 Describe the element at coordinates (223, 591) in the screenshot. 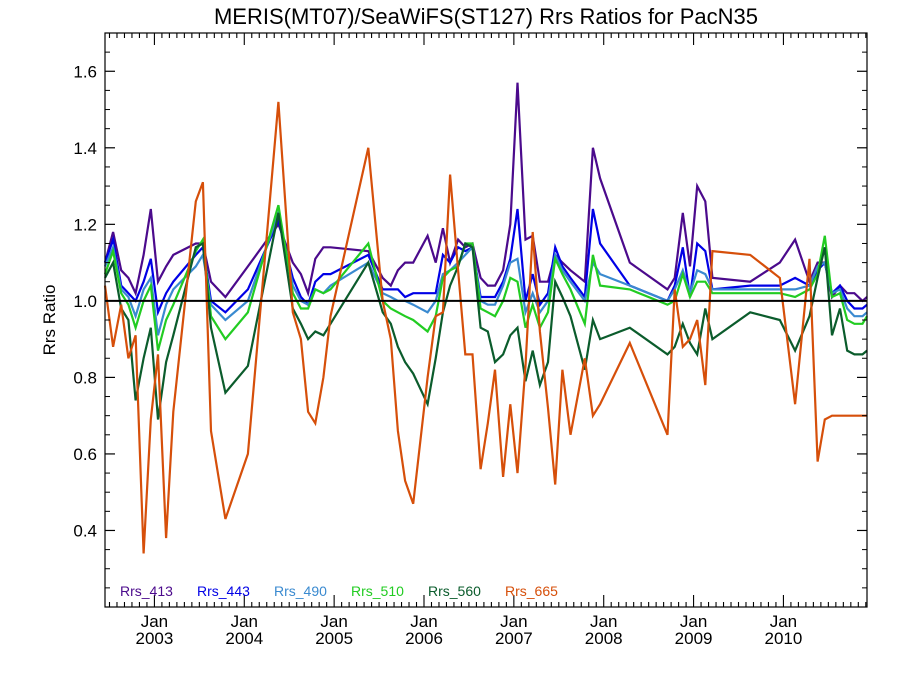

I see `legend-entry-rrs-443: Rrs_443` at that location.